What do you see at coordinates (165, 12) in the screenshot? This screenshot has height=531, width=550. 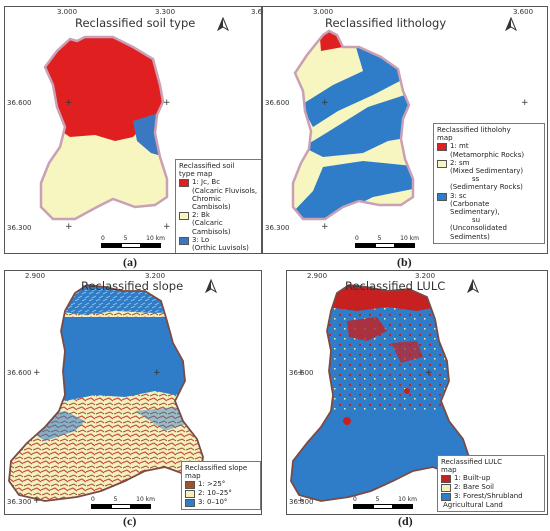 I see `coord-x2: 3.300` at bounding box center [165, 12].